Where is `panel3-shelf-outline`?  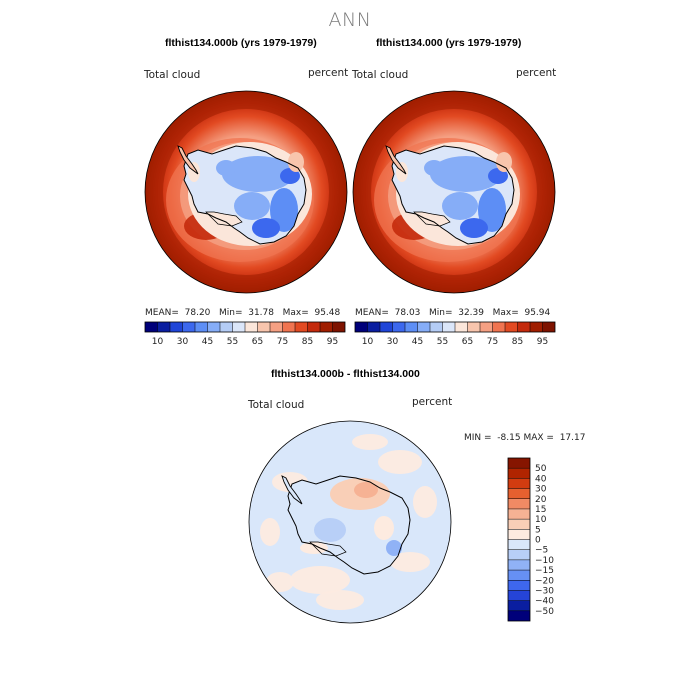
panel3-shelf-outline is located at coordinates (328, 549).